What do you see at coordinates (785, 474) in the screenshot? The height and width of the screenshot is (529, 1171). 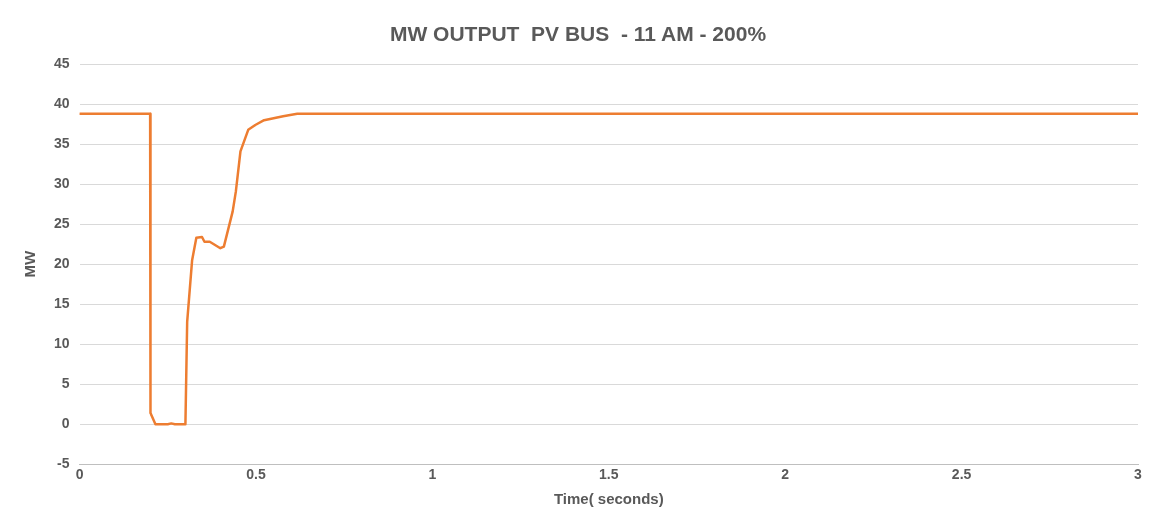 I see `x-tick-label: 2` at bounding box center [785, 474].